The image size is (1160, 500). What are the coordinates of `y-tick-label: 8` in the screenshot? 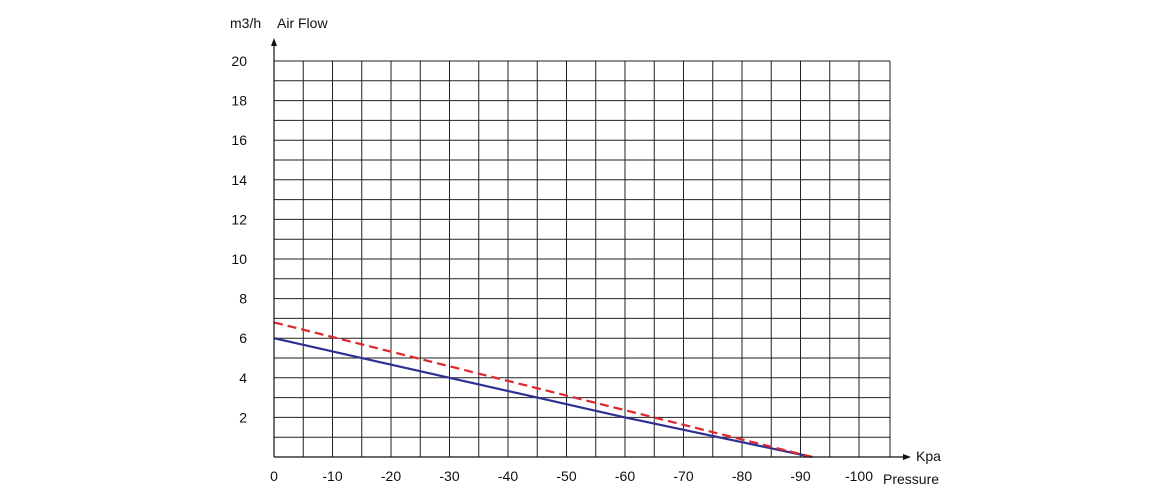 It's located at (243, 299).